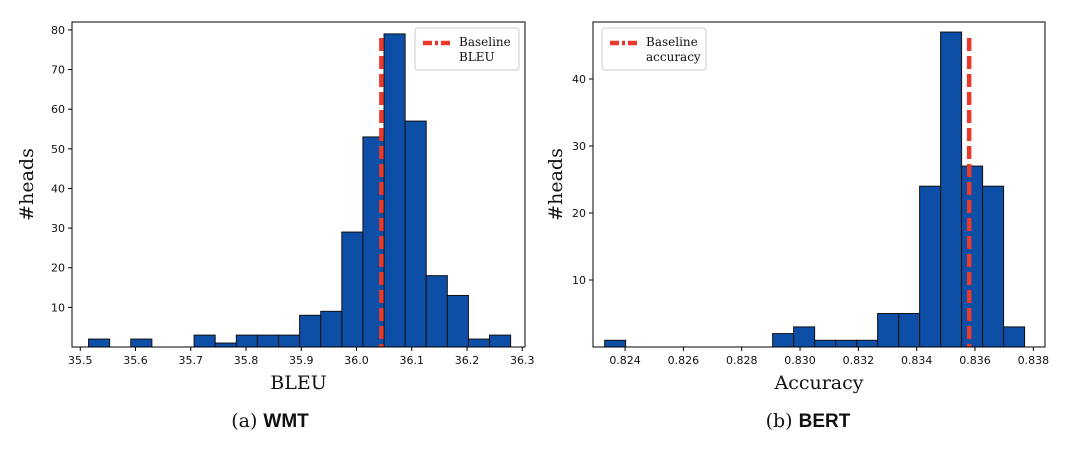  Describe the element at coordinates (467, 360) in the screenshot. I see `x-tick-label: 36.2` at that location.